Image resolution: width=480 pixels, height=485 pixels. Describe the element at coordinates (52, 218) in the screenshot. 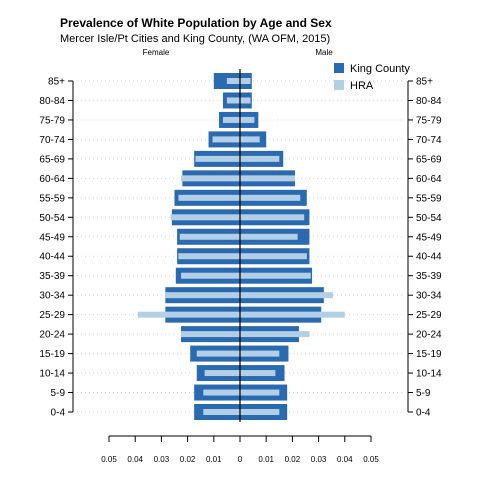

I see `left-tick-label-50-54: 50-54` at that location.